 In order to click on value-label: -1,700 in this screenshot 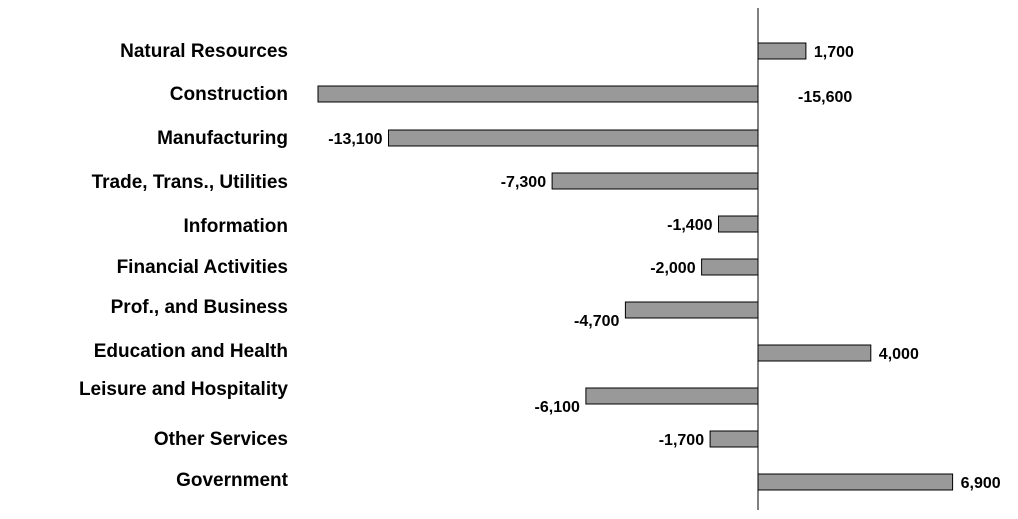, I will do `click(681, 440)`.